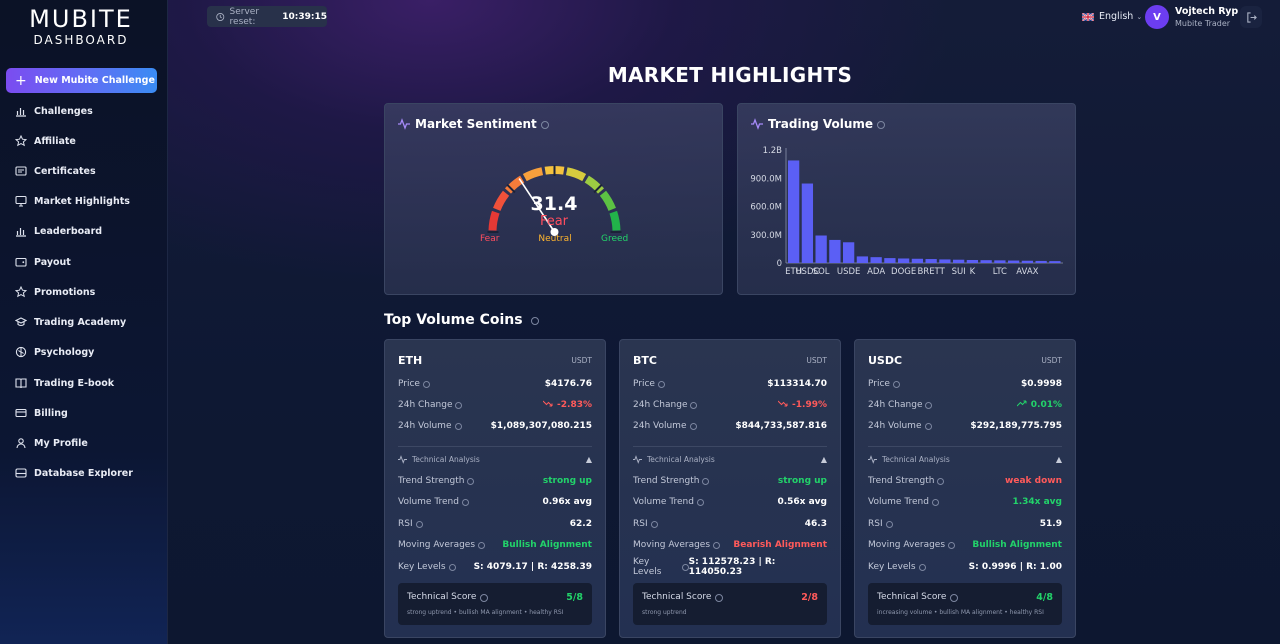 The height and width of the screenshot is (644, 1280). What do you see at coordinates (43, 262) in the screenshot?
I see `sidebar-item-payout: Payout` at bounding box center [43, 262].